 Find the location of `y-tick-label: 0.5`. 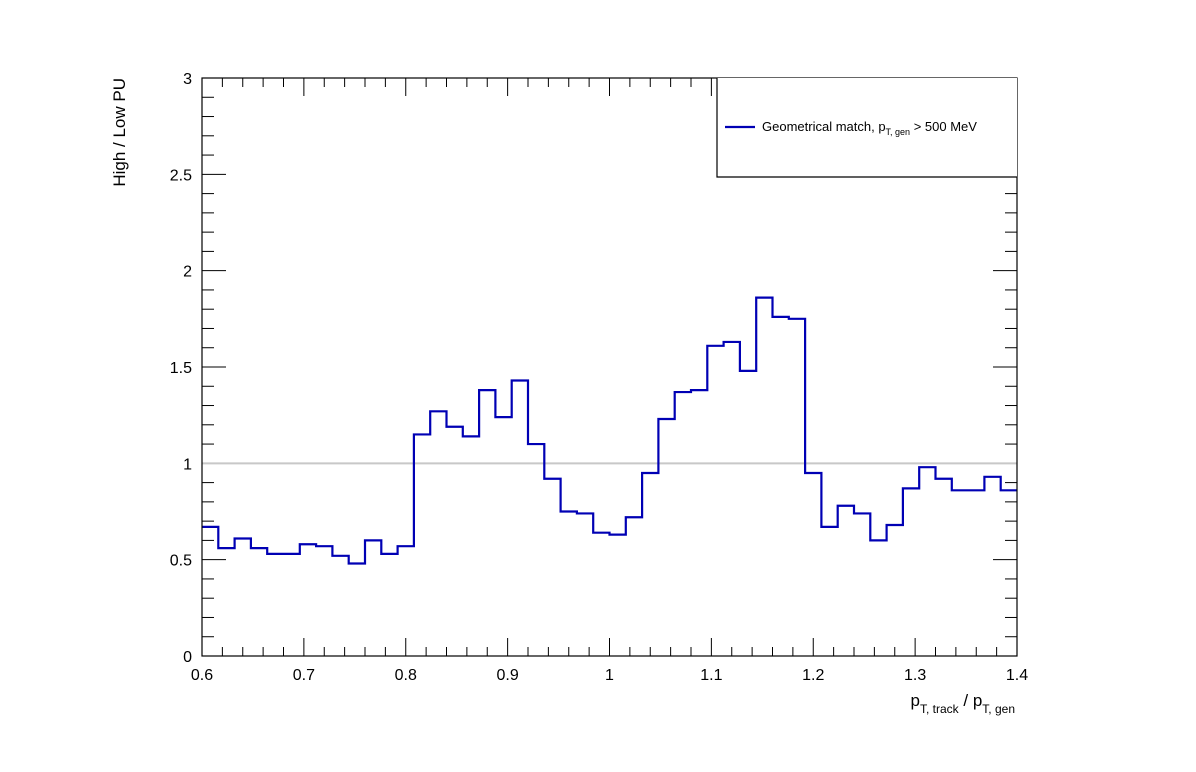

y-tick-label: 0.5 is located at coordinates (181, 561).